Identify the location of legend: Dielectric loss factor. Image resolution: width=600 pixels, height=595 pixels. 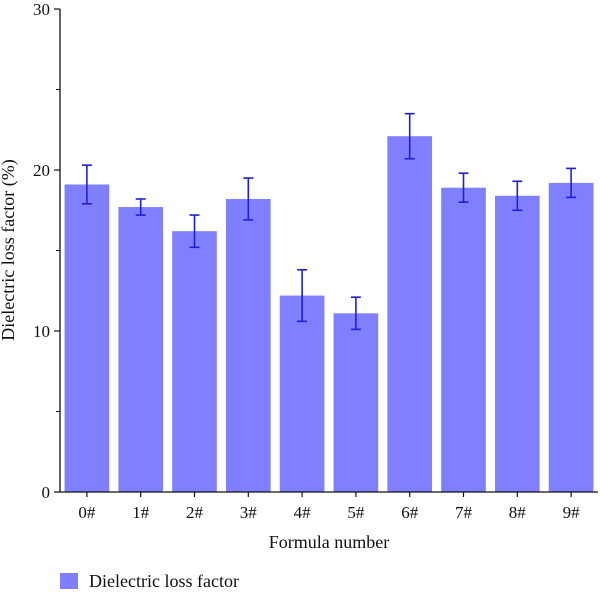
(149, 581).